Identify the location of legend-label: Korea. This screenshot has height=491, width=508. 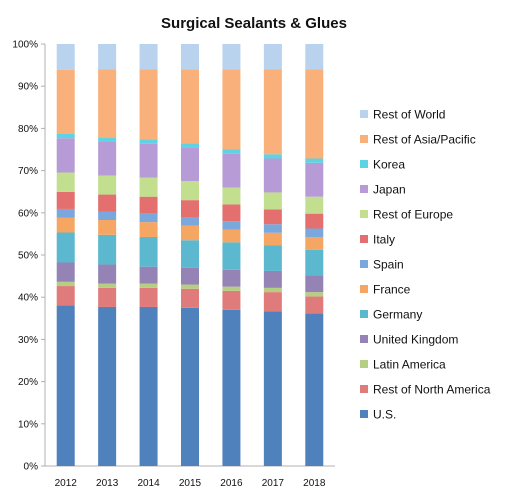
(389, 165).